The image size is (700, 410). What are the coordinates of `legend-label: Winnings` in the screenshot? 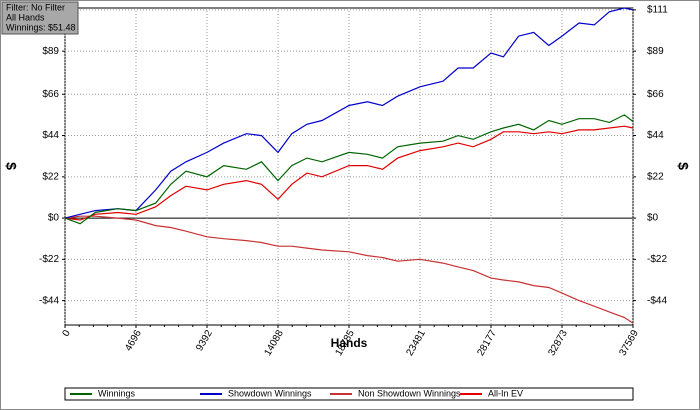 It's located at (117, 393).